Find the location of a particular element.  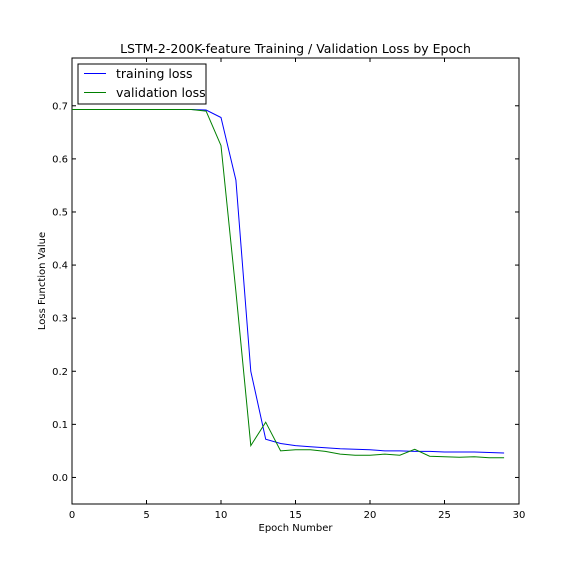

x-axis-label: Epoch Number is located at coordinates (296, 528).